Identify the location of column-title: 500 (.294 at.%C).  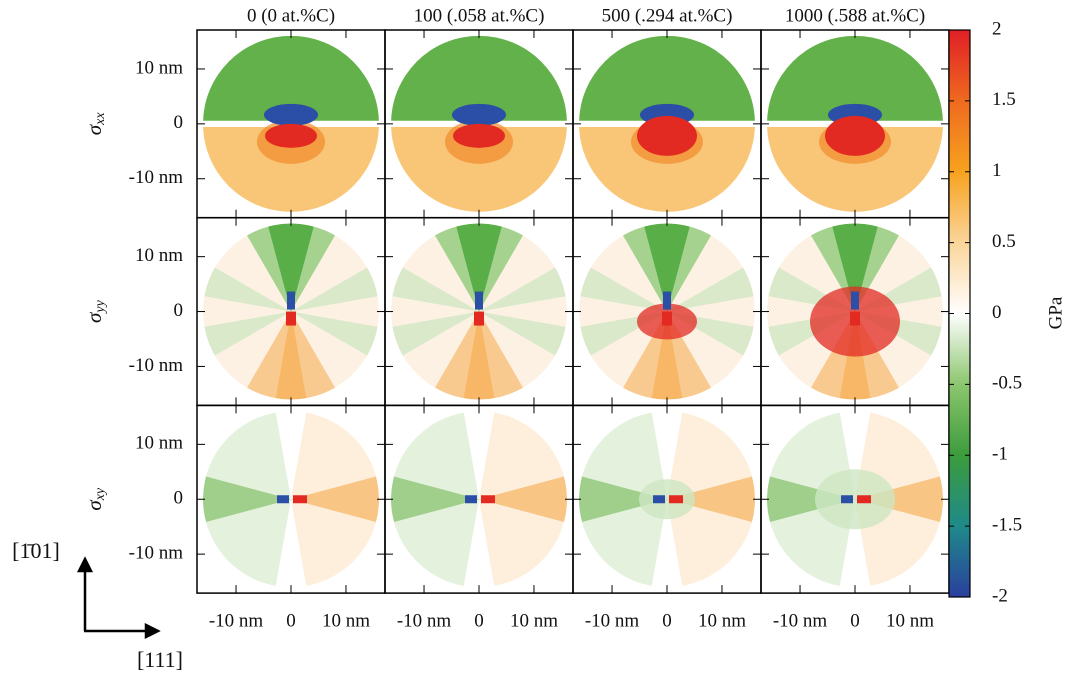
(667, 15).